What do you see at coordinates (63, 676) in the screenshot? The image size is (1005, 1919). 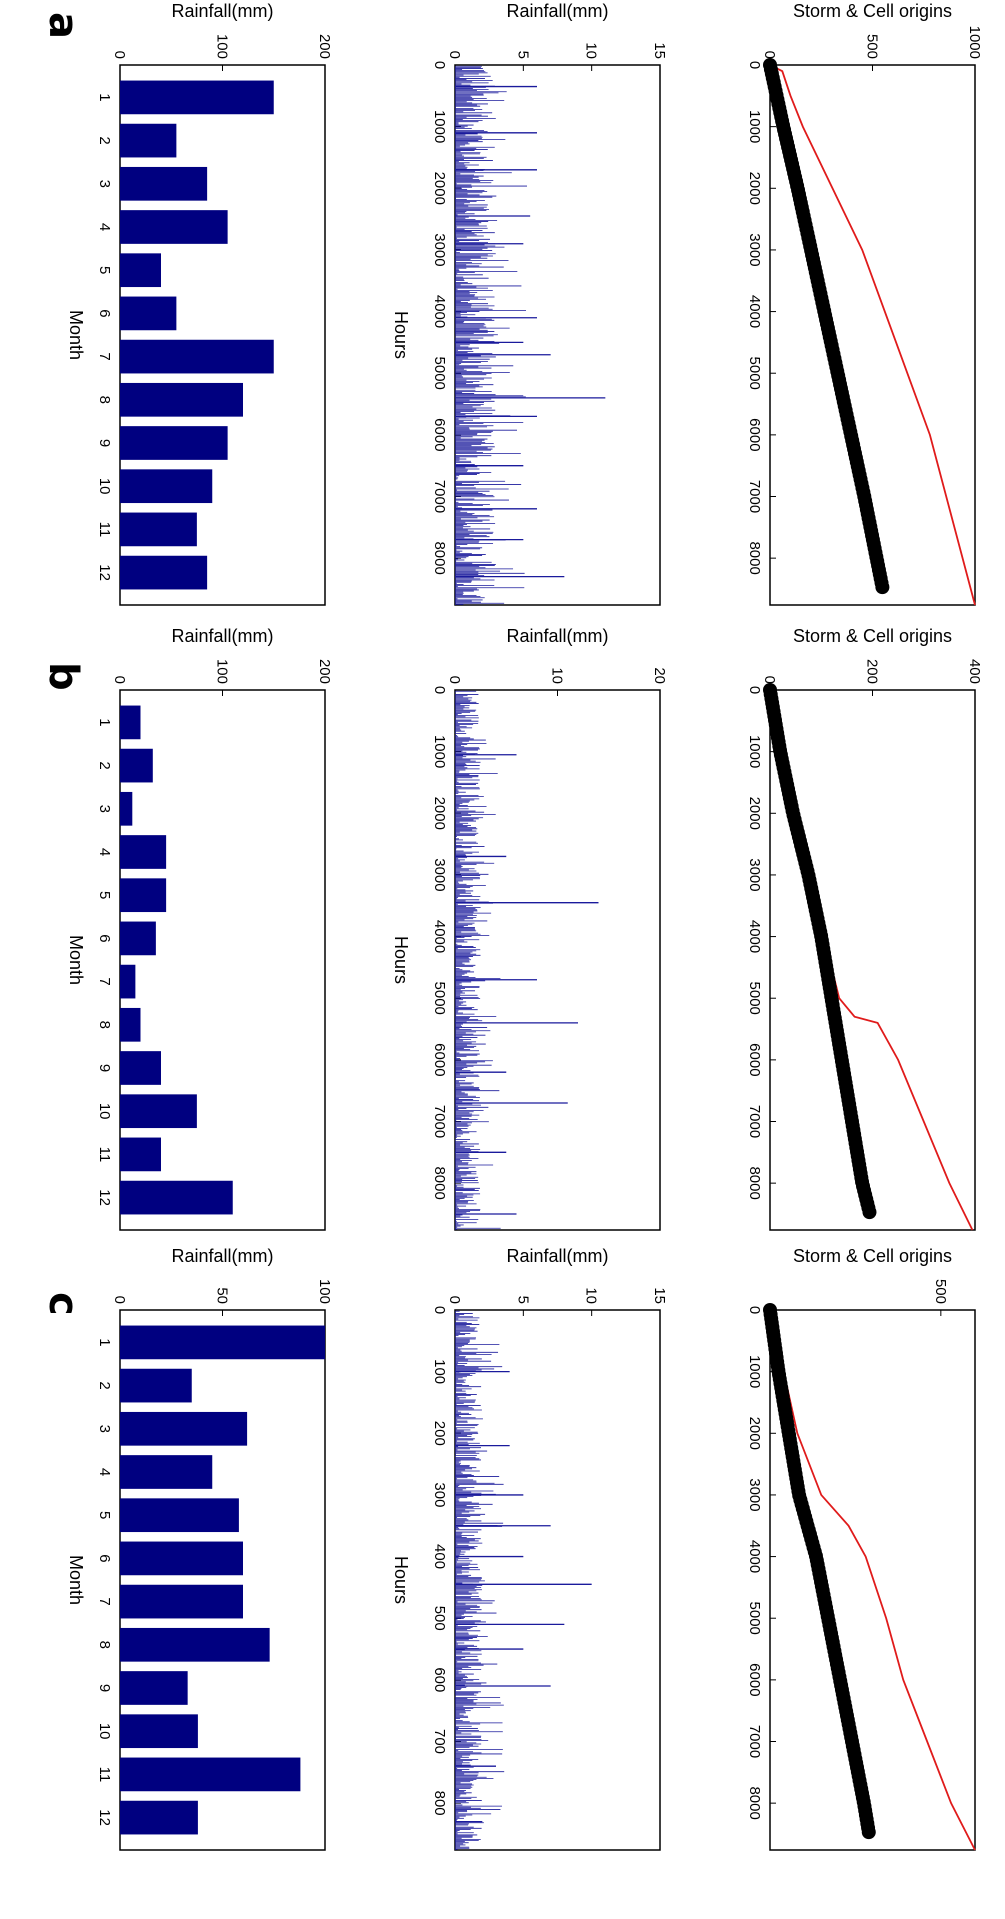 I see `panel-letter-b: b` at bounding box center [63, 676].